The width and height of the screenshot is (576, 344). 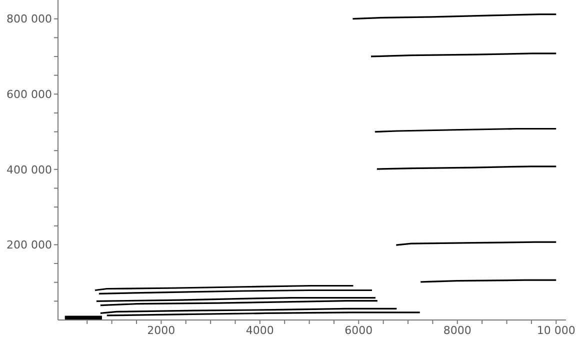 What do you see at coordinates (29, 245) in the screenshot?
I see `y-tick-label: 200 000` at bounding box center [29, 245].